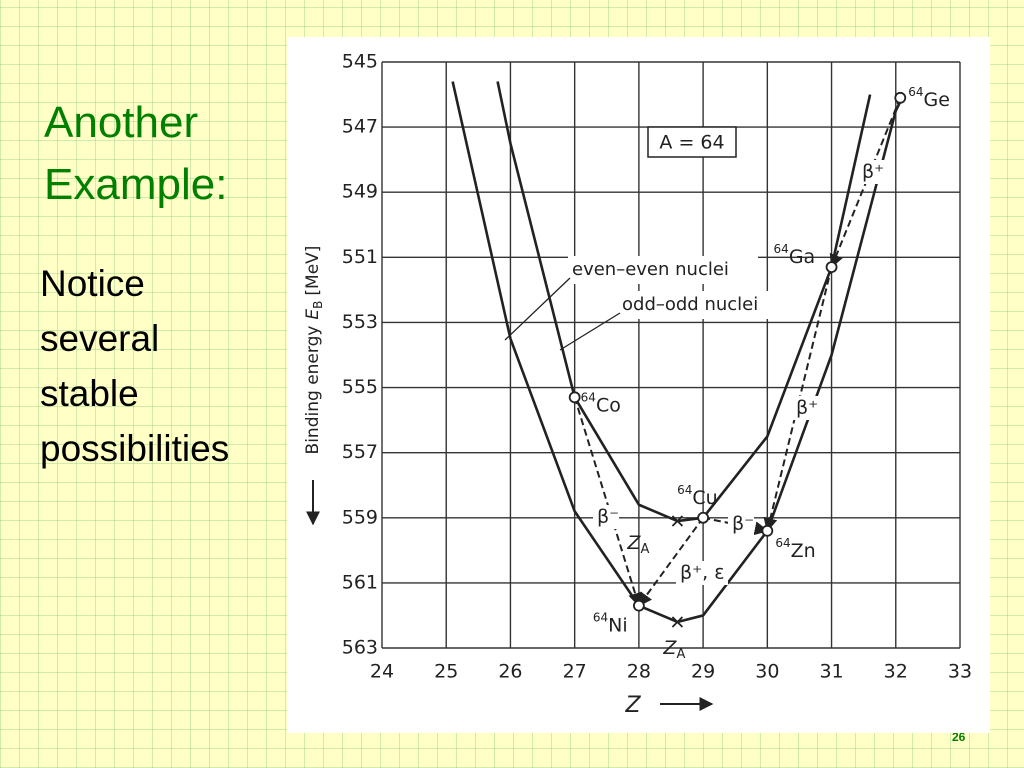 Image resolution: width=1024 pixels, height=768 pixels. Describe the element at coordinates (134, 366) in the screenshot. I see `slide-body: Notice several stable possibilities` at that location.